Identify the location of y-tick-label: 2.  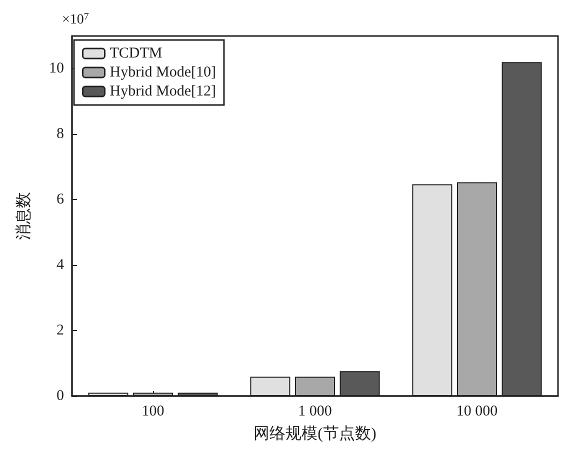
(60, 330).